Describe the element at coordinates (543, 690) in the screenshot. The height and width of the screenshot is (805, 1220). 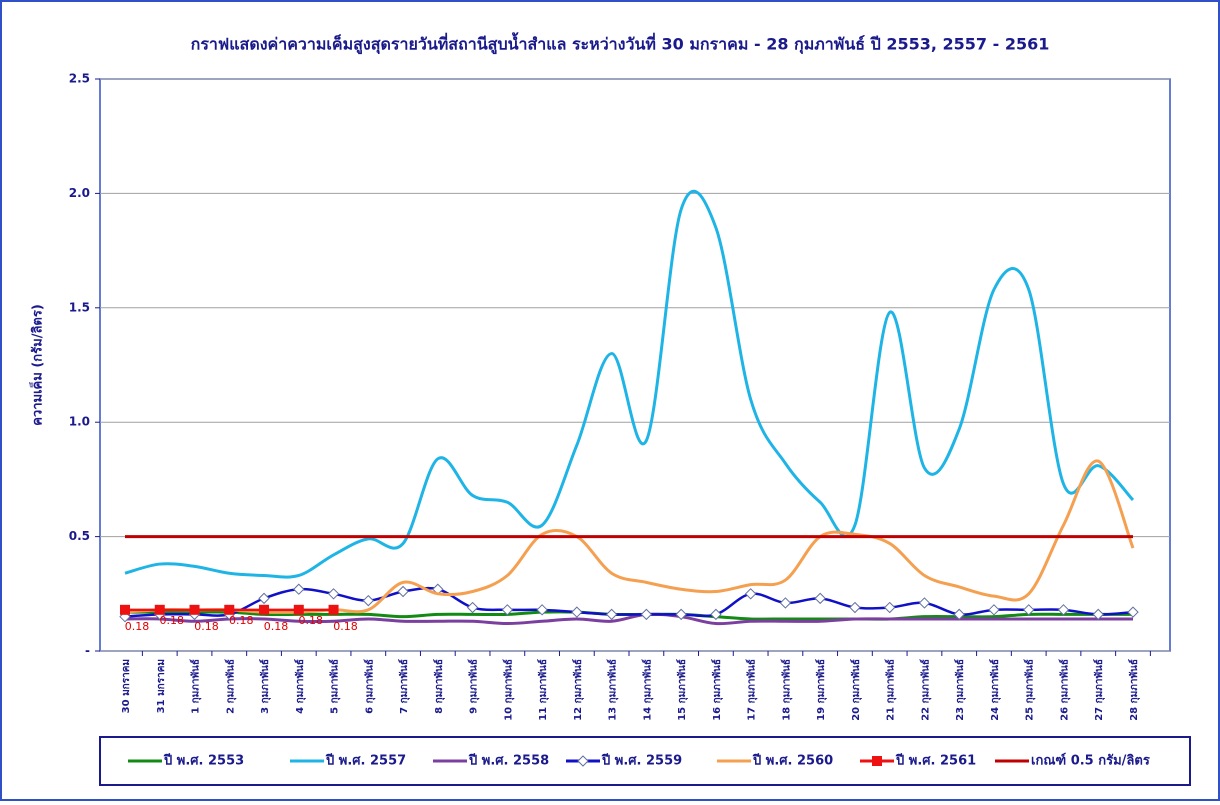
I see `x-tick-label: 11 กุมภาพันธ์` at that location.